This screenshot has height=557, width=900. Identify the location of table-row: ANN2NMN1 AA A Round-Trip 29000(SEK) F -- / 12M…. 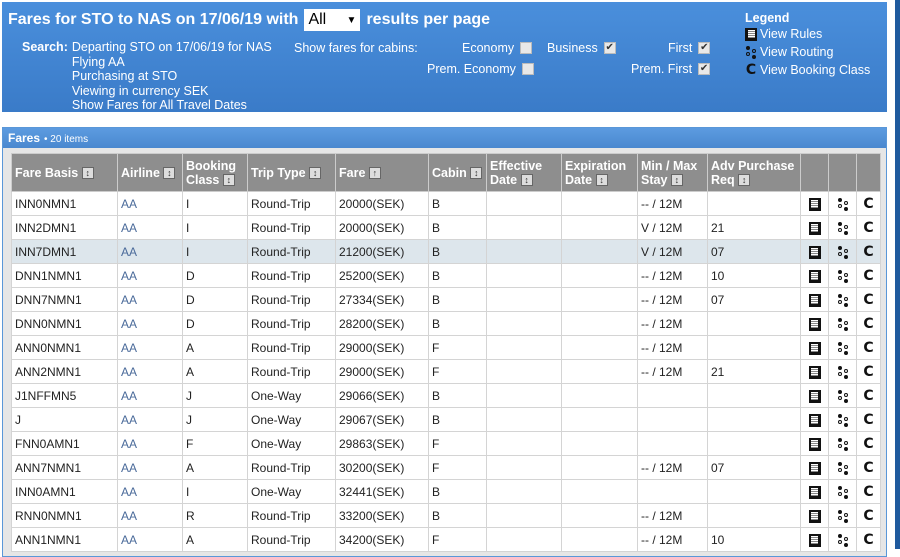
(446, 371).